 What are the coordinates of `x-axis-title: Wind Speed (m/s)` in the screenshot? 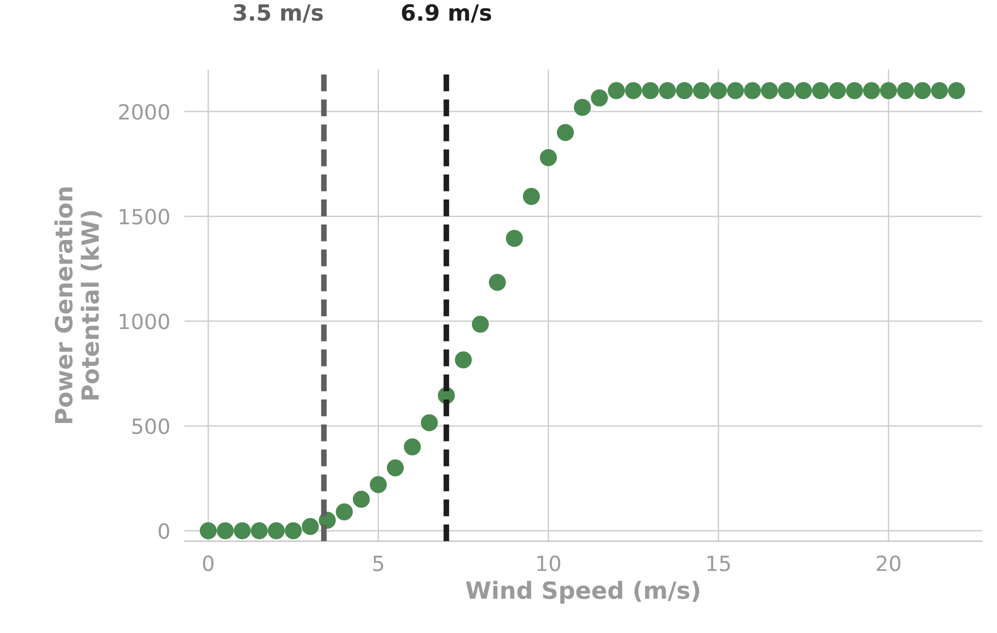 It's located at (583, 592).